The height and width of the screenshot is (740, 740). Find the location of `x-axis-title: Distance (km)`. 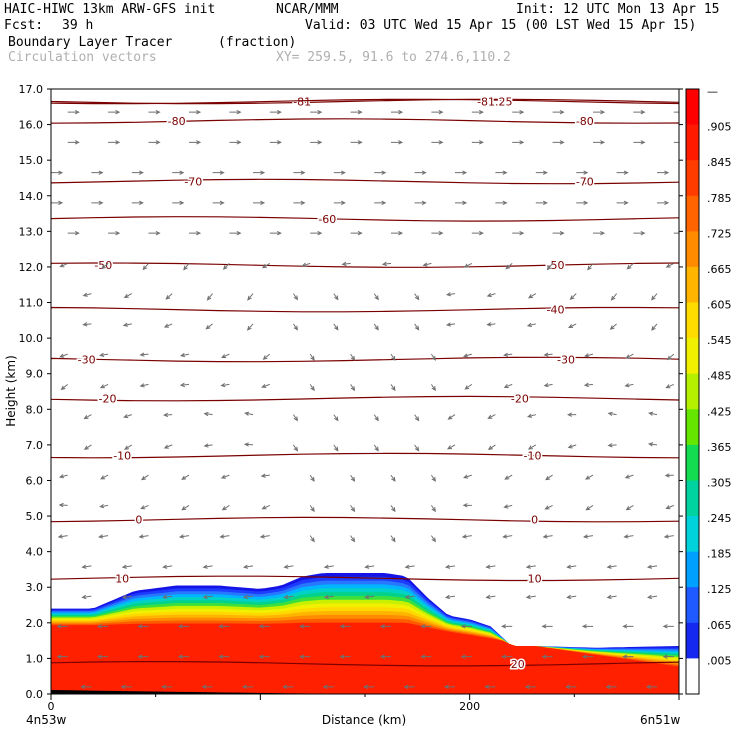

x-axis-title: Distance (km) is located at coordinates (364, 720).